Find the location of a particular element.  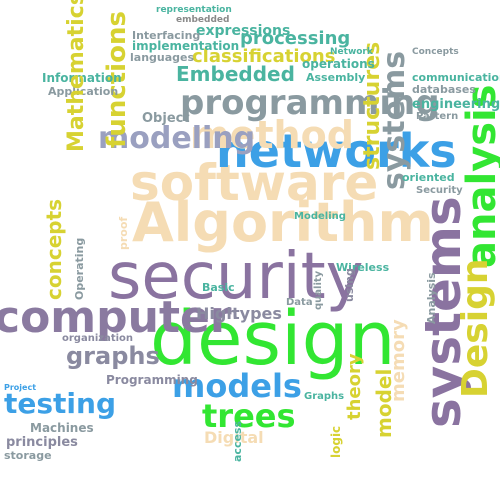

word-security: security is located at coordinates (236, 277).